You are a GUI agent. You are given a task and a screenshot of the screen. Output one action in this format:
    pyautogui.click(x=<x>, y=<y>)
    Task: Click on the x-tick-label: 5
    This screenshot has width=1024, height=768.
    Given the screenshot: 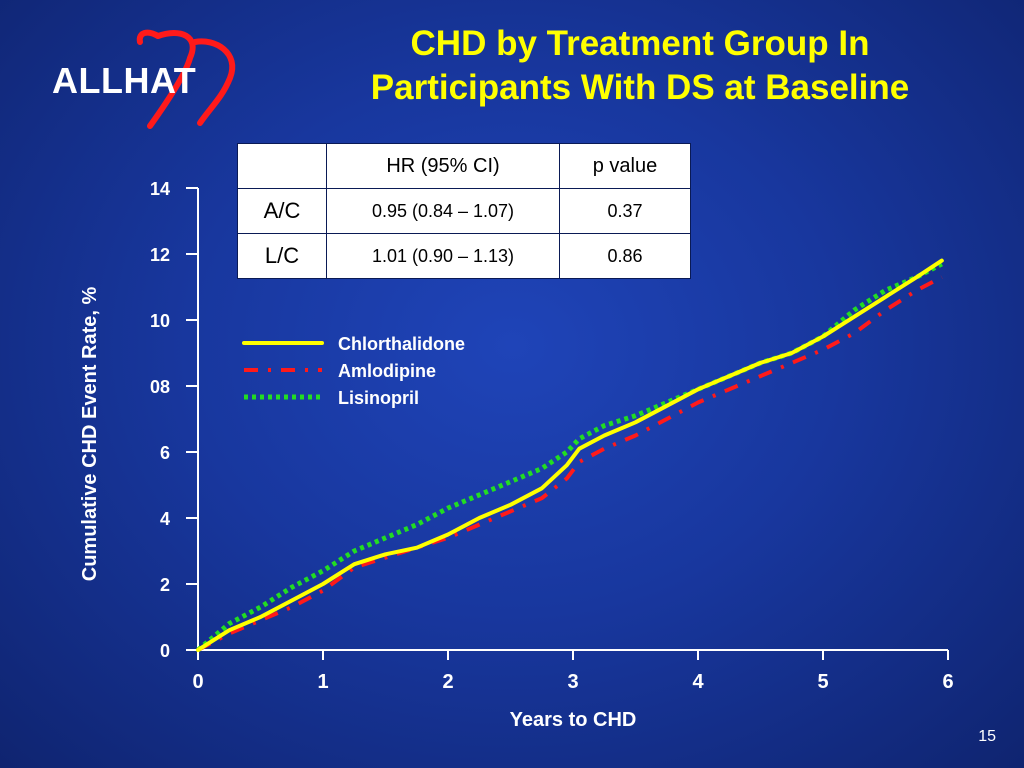 What is the action you would take?
    pyautogui.click(x=822, y=682)
    